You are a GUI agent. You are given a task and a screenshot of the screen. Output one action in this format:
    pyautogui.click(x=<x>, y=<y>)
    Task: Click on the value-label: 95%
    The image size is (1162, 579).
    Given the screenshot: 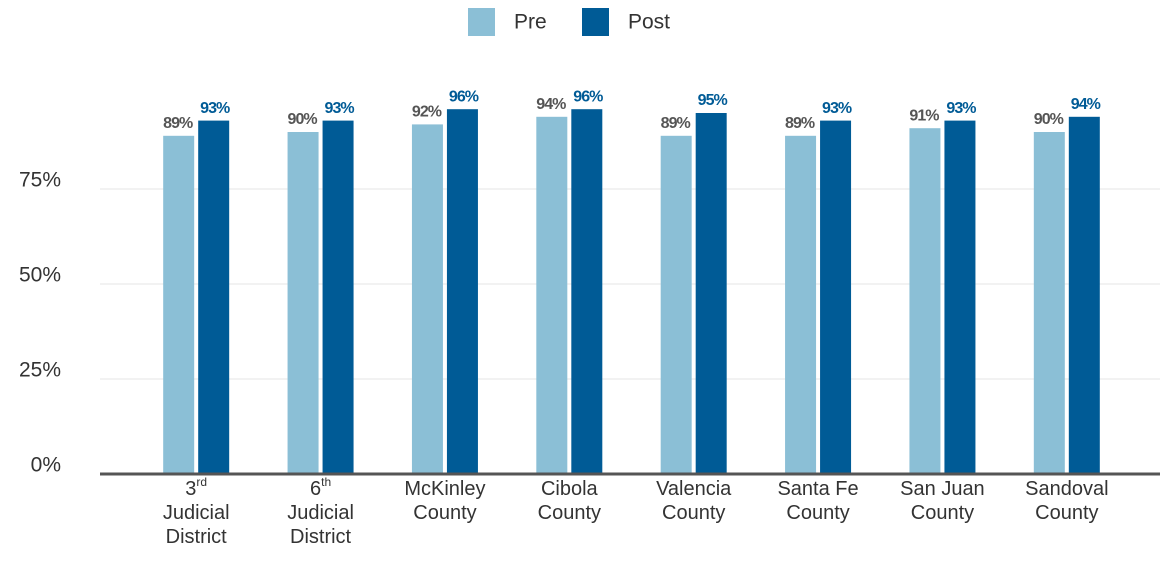 What is the action you would take?
    pyautogui.click(x=713, y=100)
    